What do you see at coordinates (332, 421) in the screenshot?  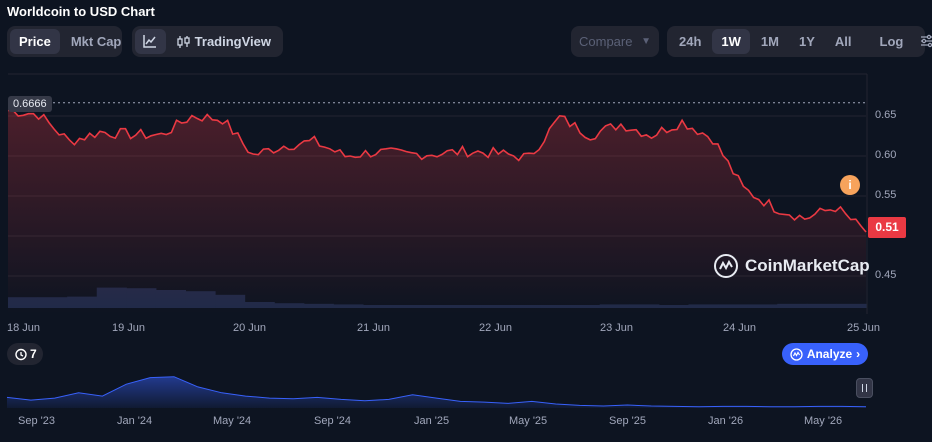 I see `overview-tick-label: Sep '24` at bounding box center [332, 421].